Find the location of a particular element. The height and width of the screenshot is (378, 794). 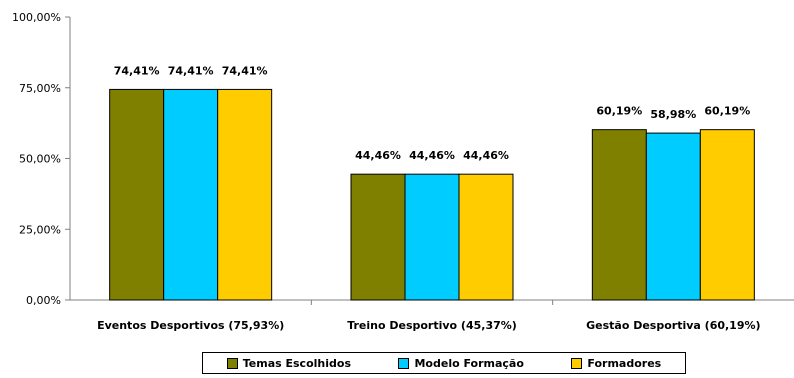

legend-label-temas: Temas Escolhidos is located at coordinates (296, 363).